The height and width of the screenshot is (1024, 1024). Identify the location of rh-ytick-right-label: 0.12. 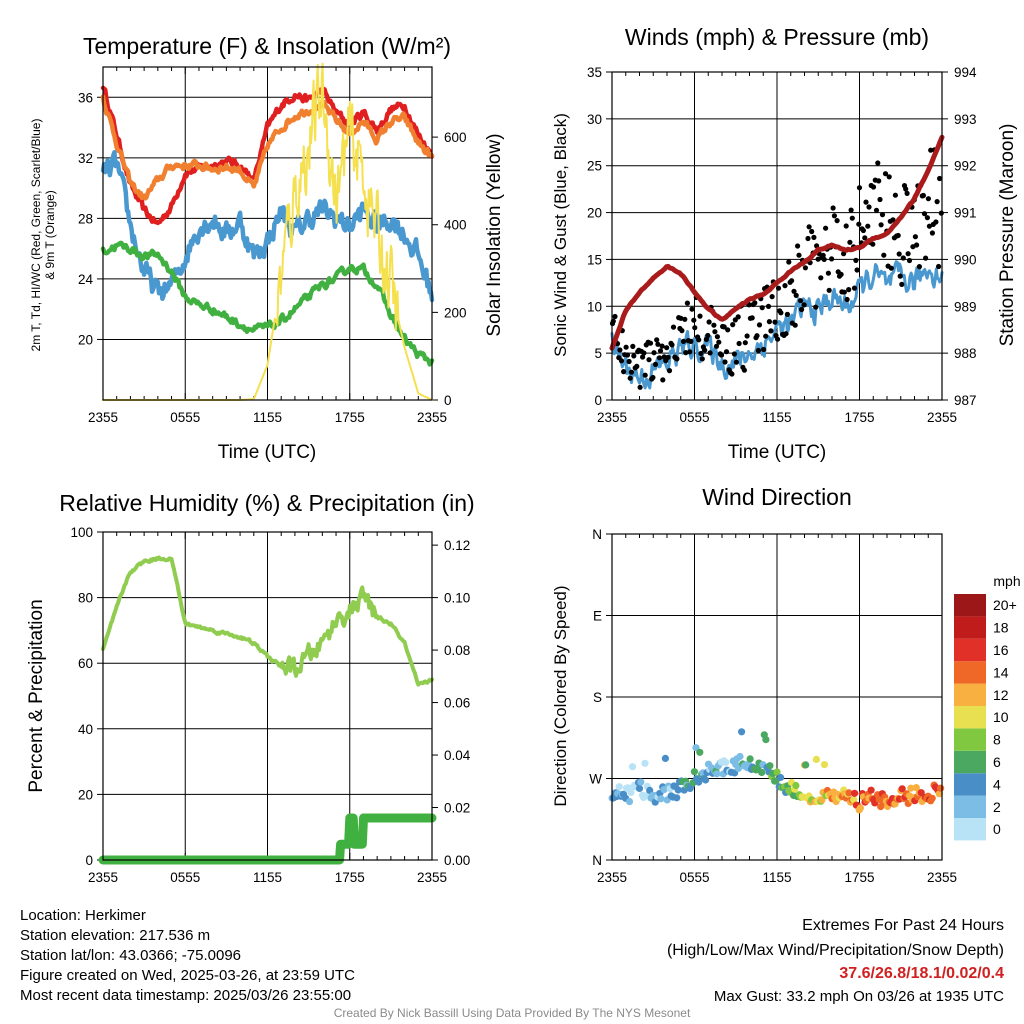
(457, 545).